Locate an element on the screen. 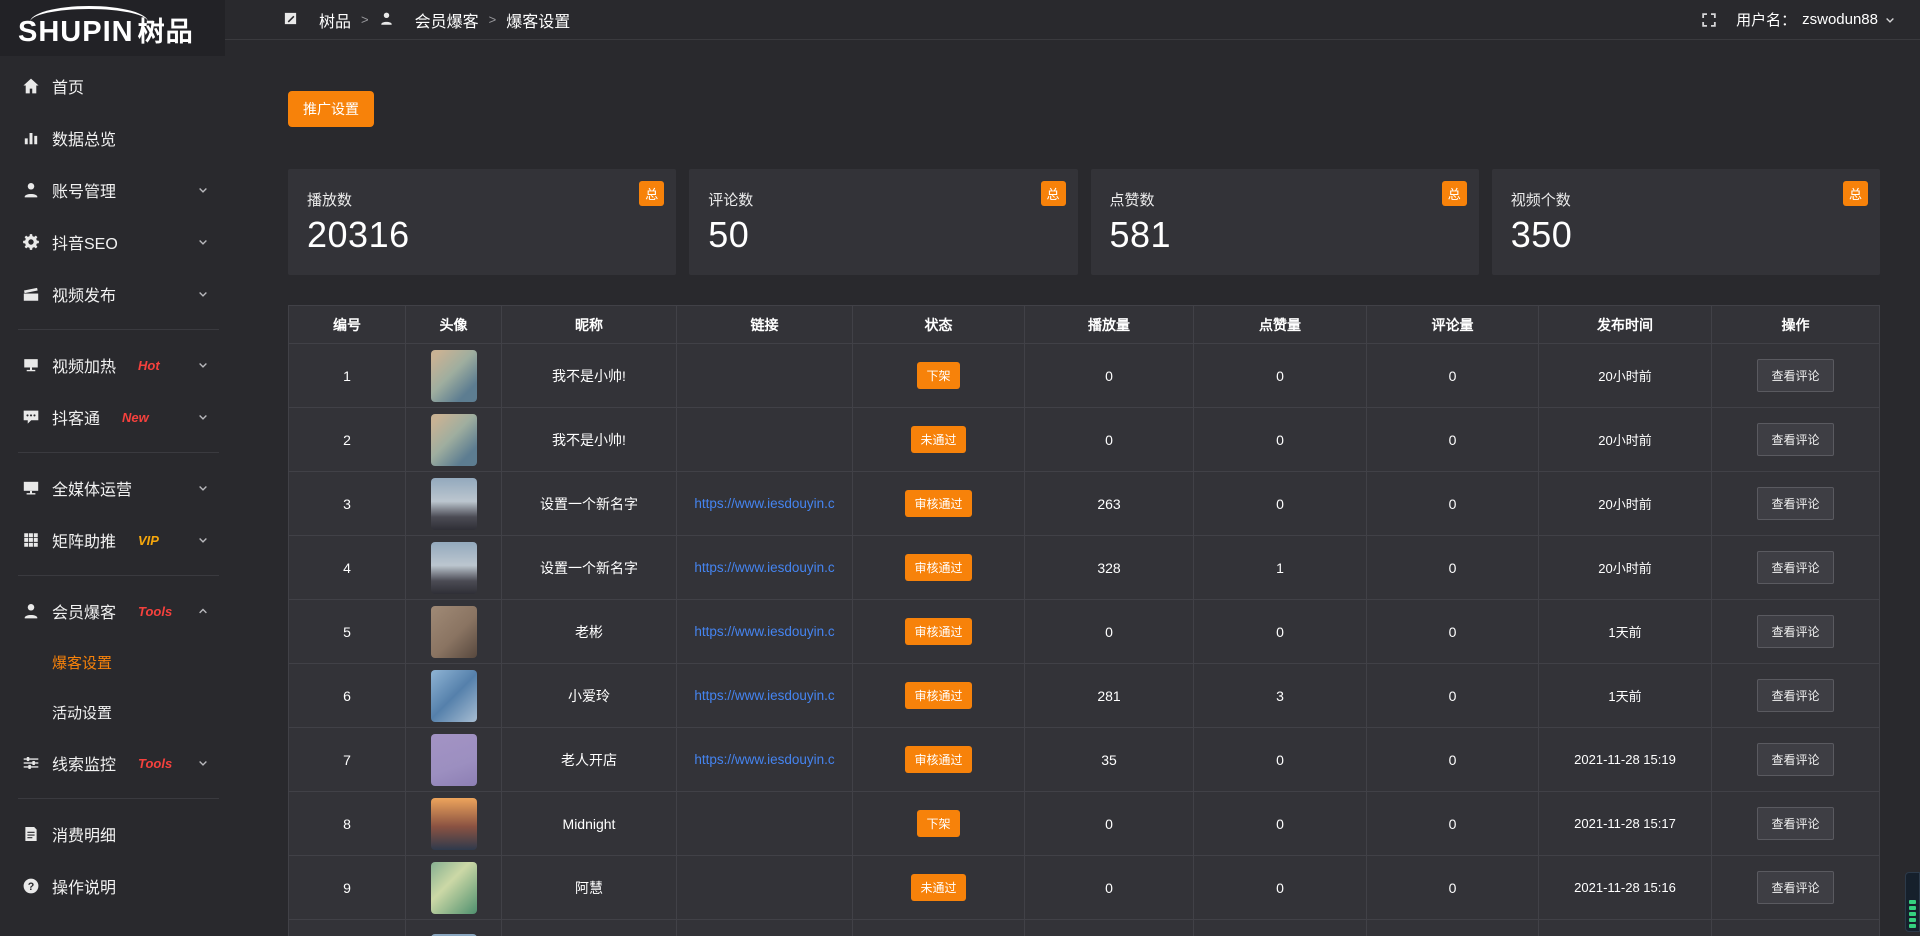 The width and height of the screenshot is (1920, 936). sidebar-item-视频发布: 视频发布 is located at coordinates (112, 294).